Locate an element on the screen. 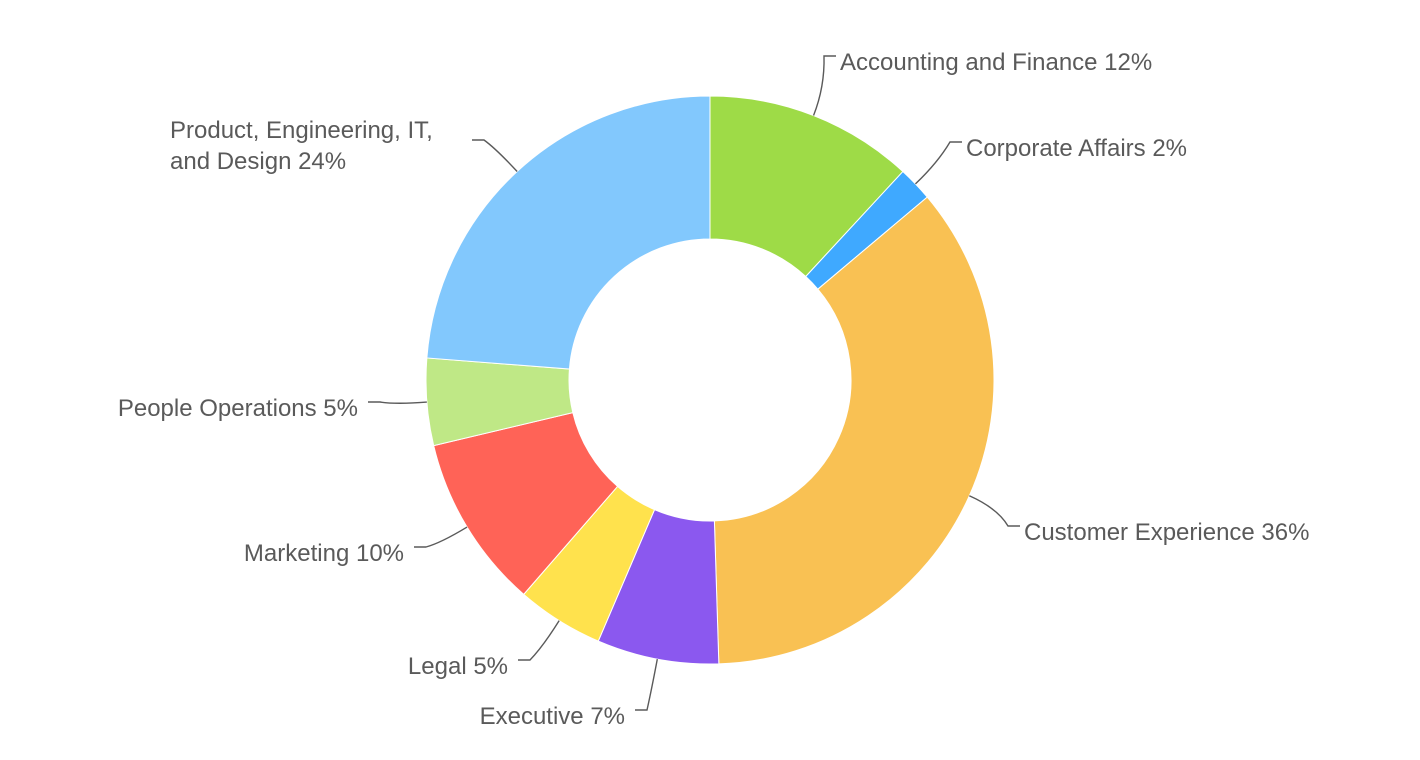 The image size is (1420, 760). slice-product-engineering-it-and-design is located at coordinates (568, 232).